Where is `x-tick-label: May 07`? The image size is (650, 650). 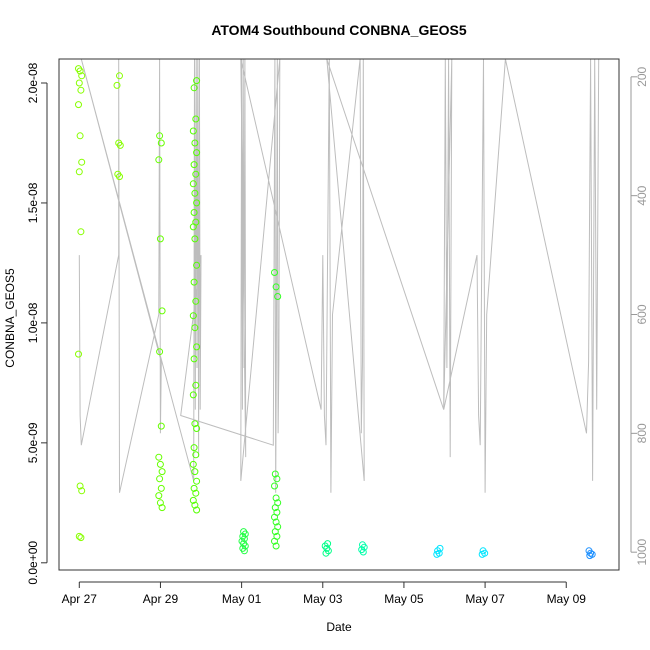 x-tick-label: May 07 is located at coordinates (485, 599).